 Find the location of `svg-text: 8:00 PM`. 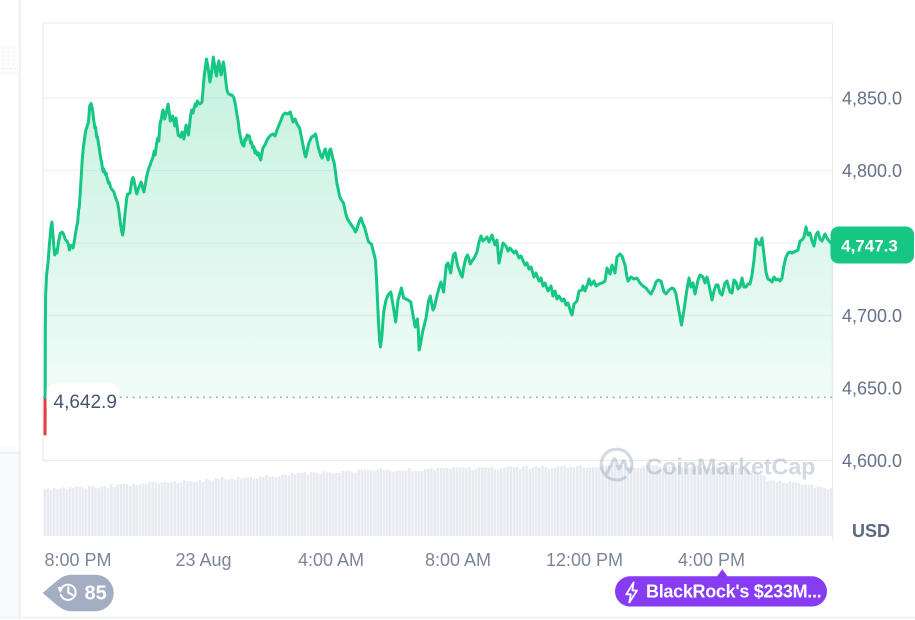

svg-text: 8:00 PM is located at coordinates (77, 560).